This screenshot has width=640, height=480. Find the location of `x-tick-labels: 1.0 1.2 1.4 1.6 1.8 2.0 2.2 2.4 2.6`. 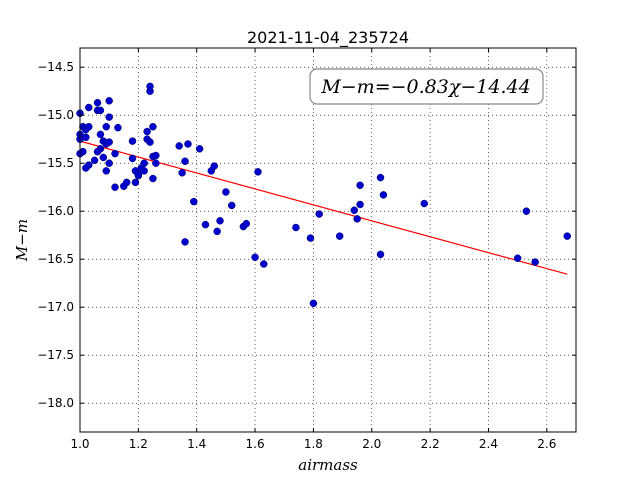

x-tick-labels: 1.0 1.2 1.4 1.6 1.8 2.0 2.2 2.4 2.6 is located at coordinates (313, 444).